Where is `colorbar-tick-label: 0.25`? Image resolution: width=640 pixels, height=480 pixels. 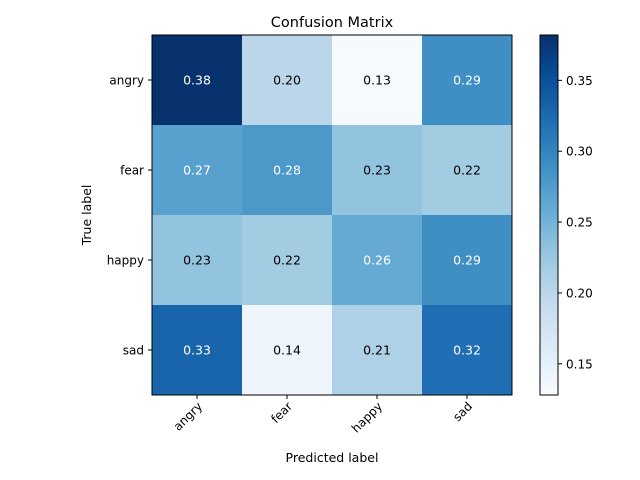 colorbar-tick-label: 0.25 is located at coordinates (579, 223).